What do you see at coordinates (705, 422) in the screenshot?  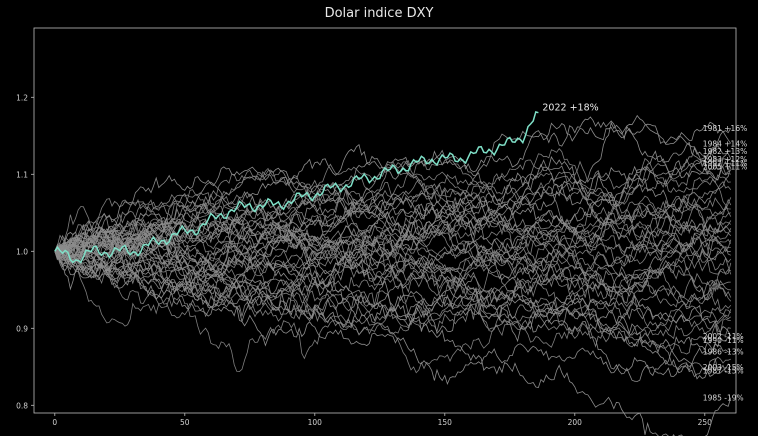 I see `x-tick-label: 250` at bounding box center [705, 422].